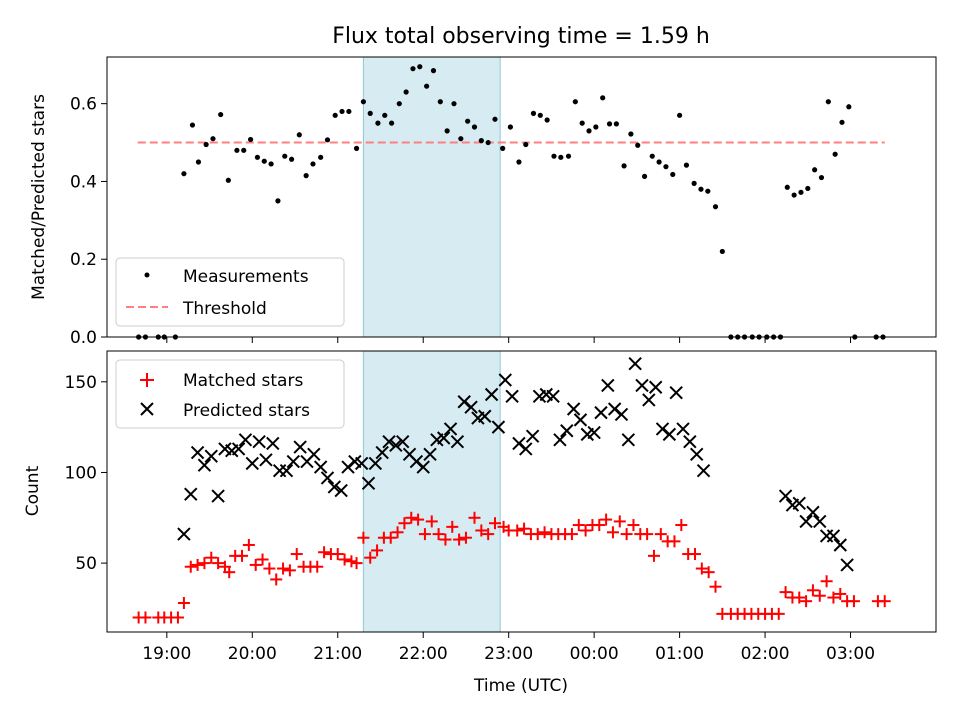 Image resolution: width=960 pixels, height=724 pixels. Describe the element at coordinates (679, 654) in the screenshot. I see `x-tick-label: 01:00` at that location.